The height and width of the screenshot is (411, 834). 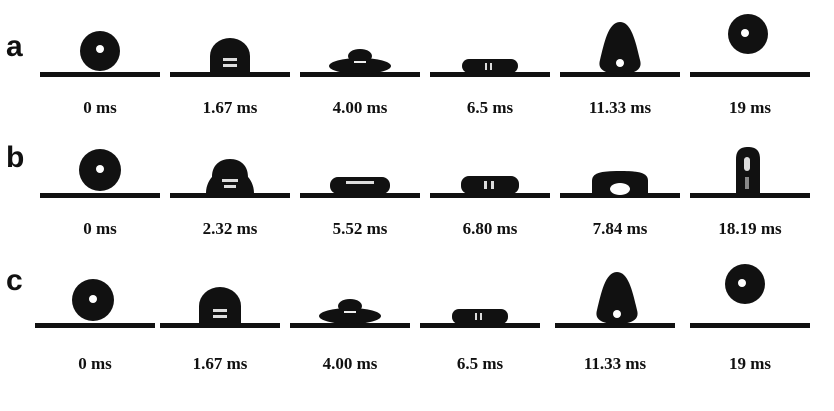 I want to click on frame-b-2: 2.32 ms, so click(x=230, y=195).